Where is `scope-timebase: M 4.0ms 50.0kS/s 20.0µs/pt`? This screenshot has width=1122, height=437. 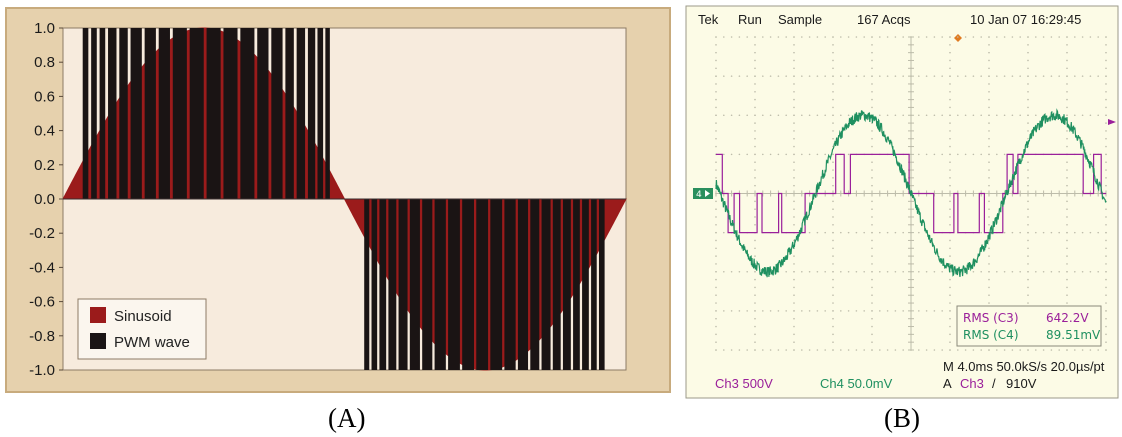
scope-timebase: M 4.0ms 50.0kS/s 20.0µs/pt is located at coordinates (1024, 366).